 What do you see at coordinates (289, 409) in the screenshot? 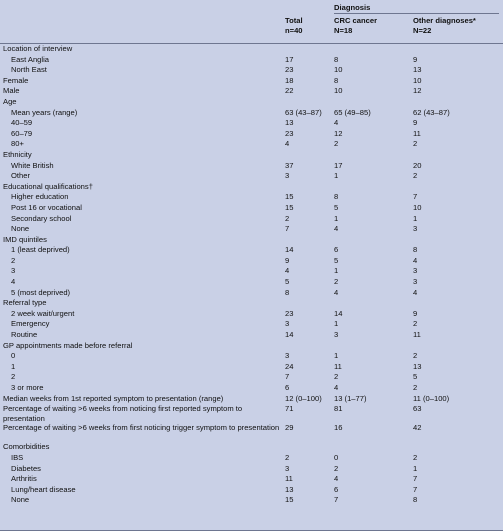
I see `cell-total: 71` at bounding box center [289, 409].